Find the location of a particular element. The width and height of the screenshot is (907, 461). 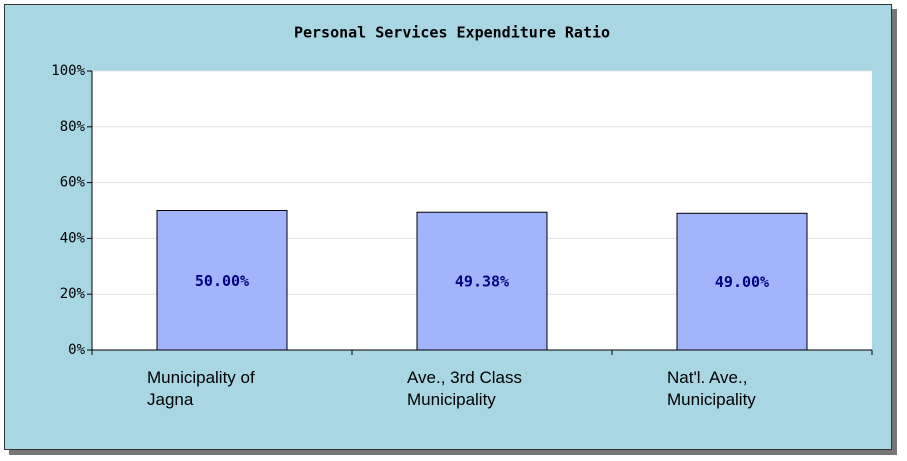

value-label: 50.00% is located at coordinates (222, 281).